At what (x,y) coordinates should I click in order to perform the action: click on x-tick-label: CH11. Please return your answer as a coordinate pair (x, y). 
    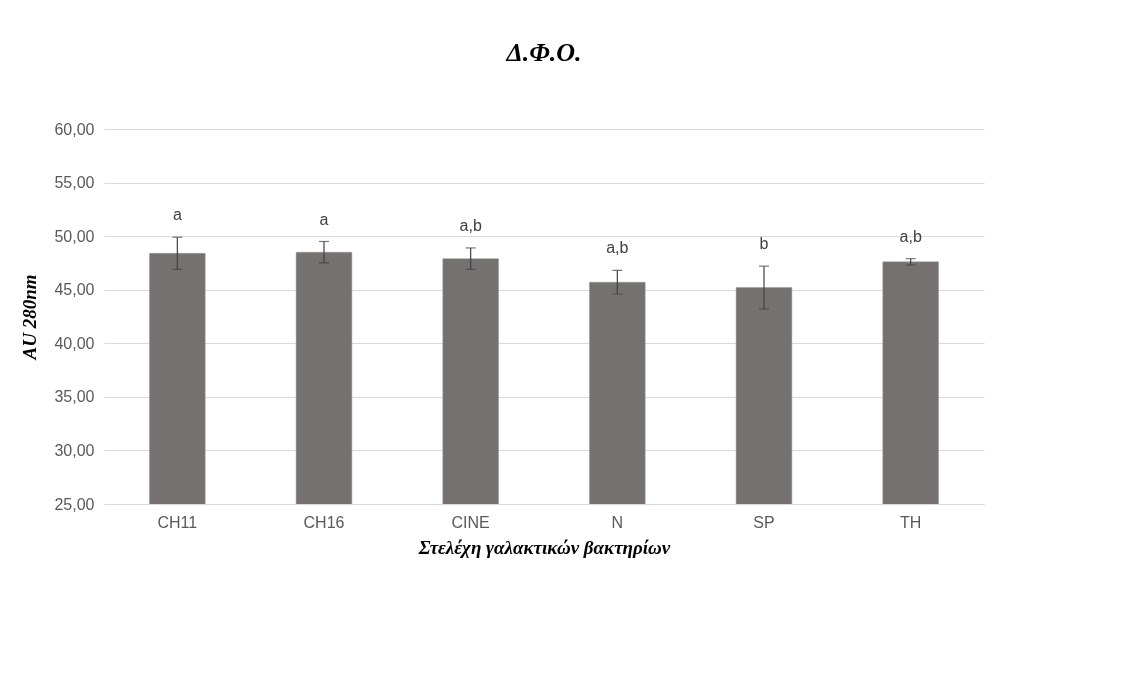
    Looking at the image, I should click on (177, 522).